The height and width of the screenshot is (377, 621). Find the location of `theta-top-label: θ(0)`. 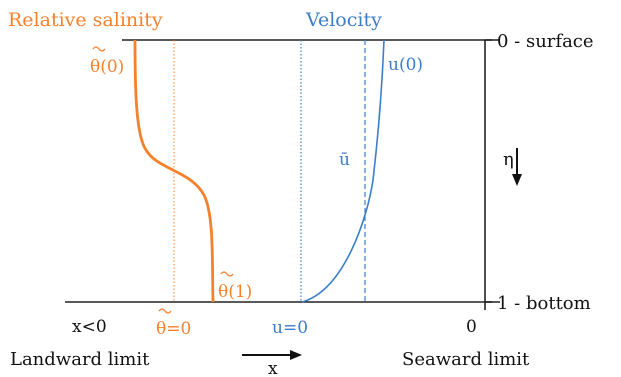

theta-top-label: θ(0) is located at coordinates (107, 61).